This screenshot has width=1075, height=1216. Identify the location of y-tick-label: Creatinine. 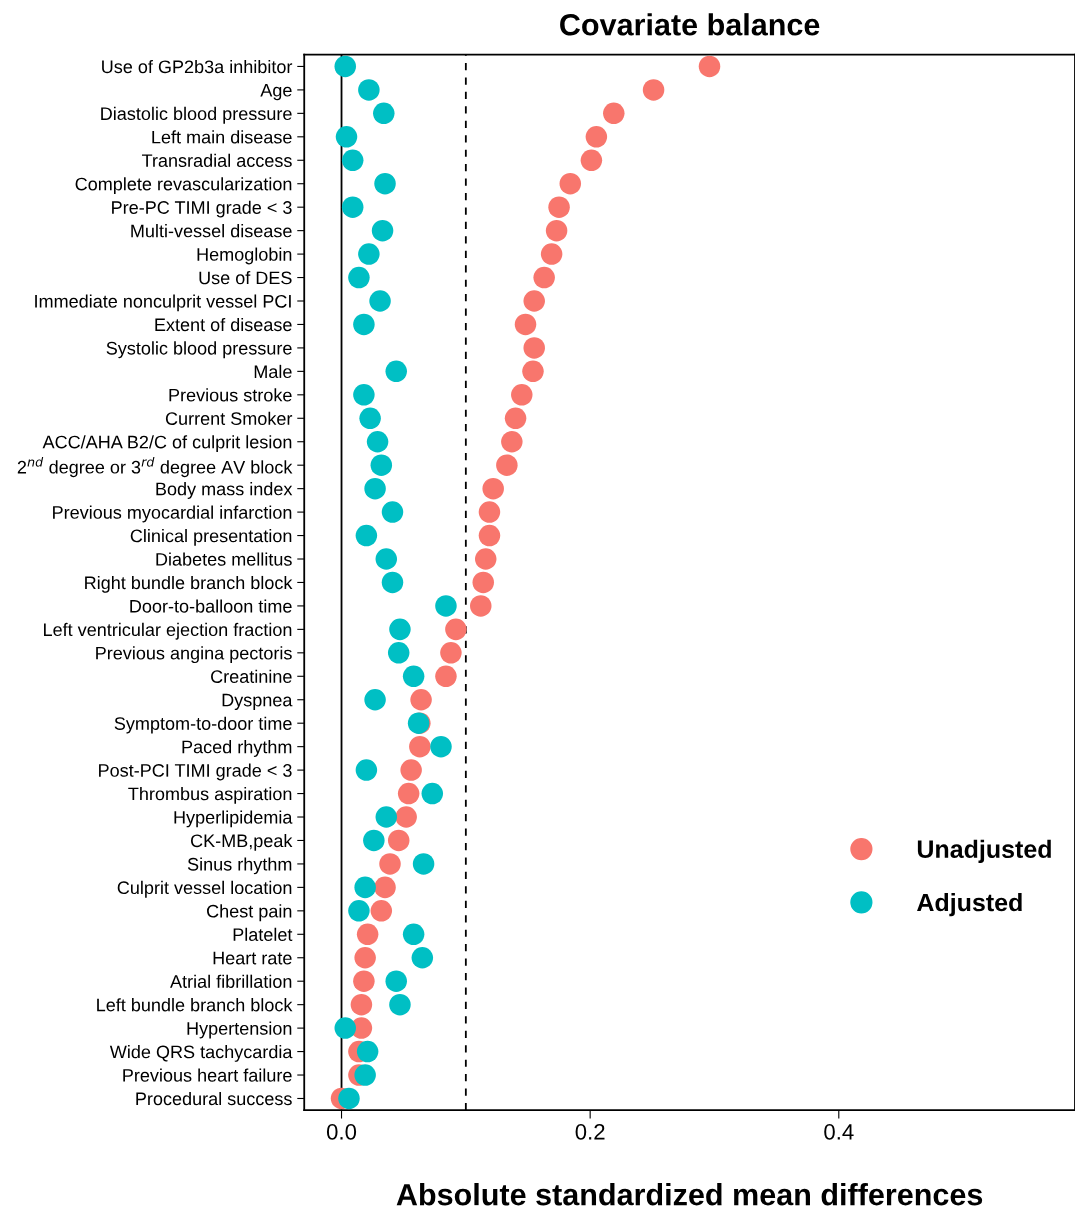
(251, 676).